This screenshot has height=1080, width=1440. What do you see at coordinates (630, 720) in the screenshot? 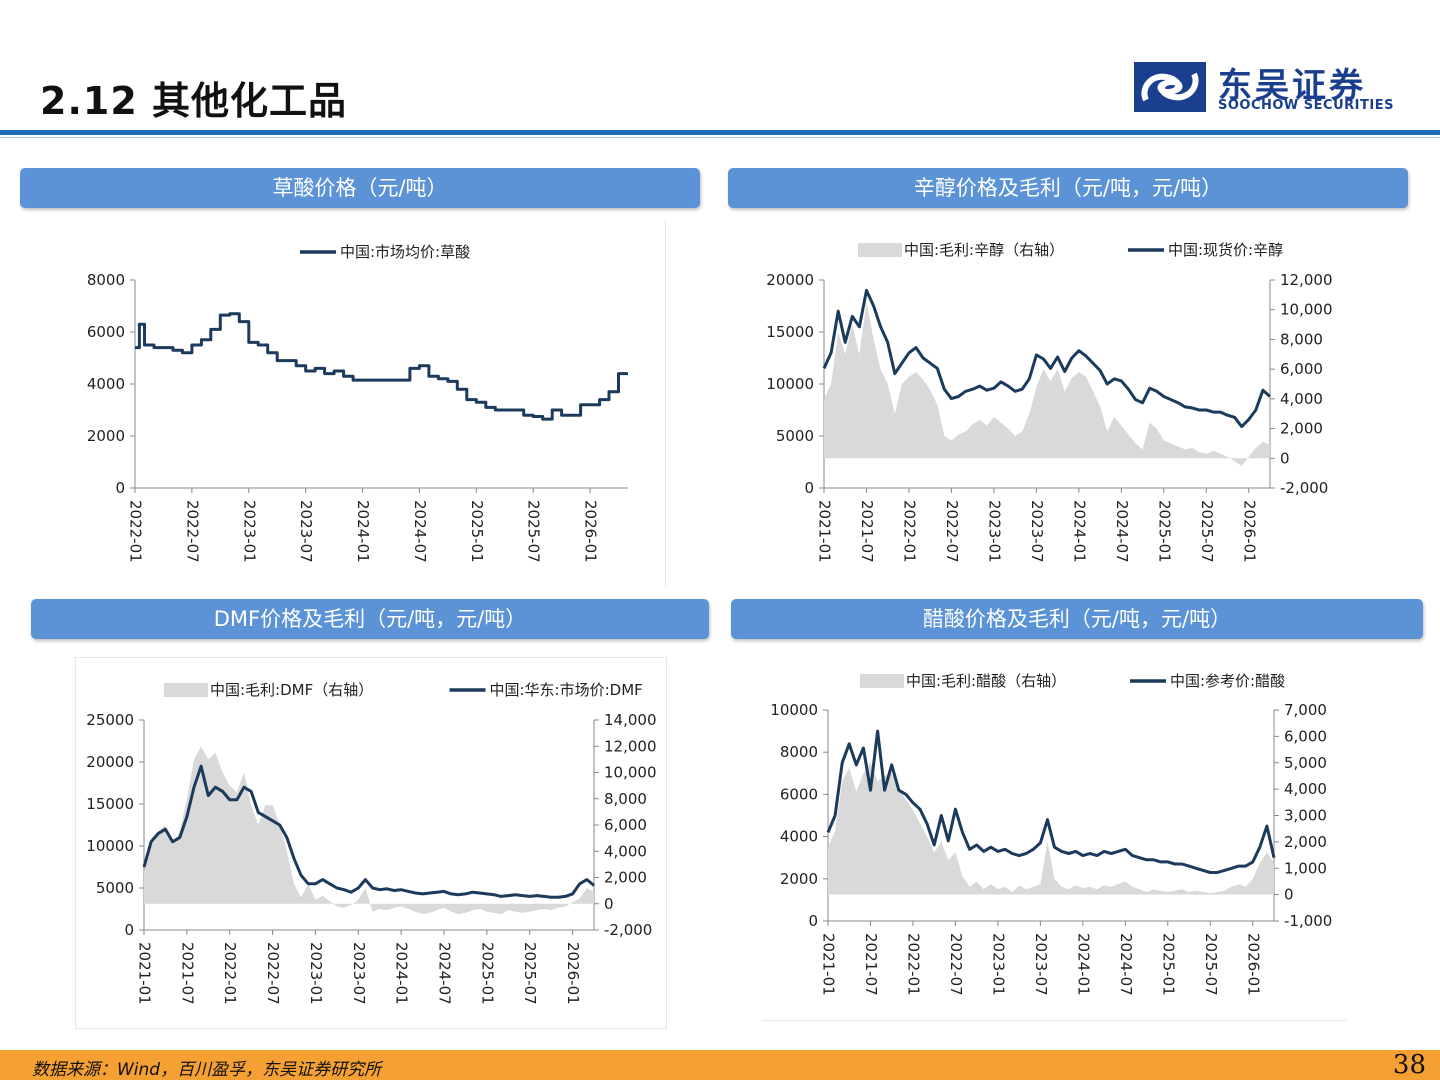
I see `y2-tick-label: 14,000` at bounding box center [630, 720].